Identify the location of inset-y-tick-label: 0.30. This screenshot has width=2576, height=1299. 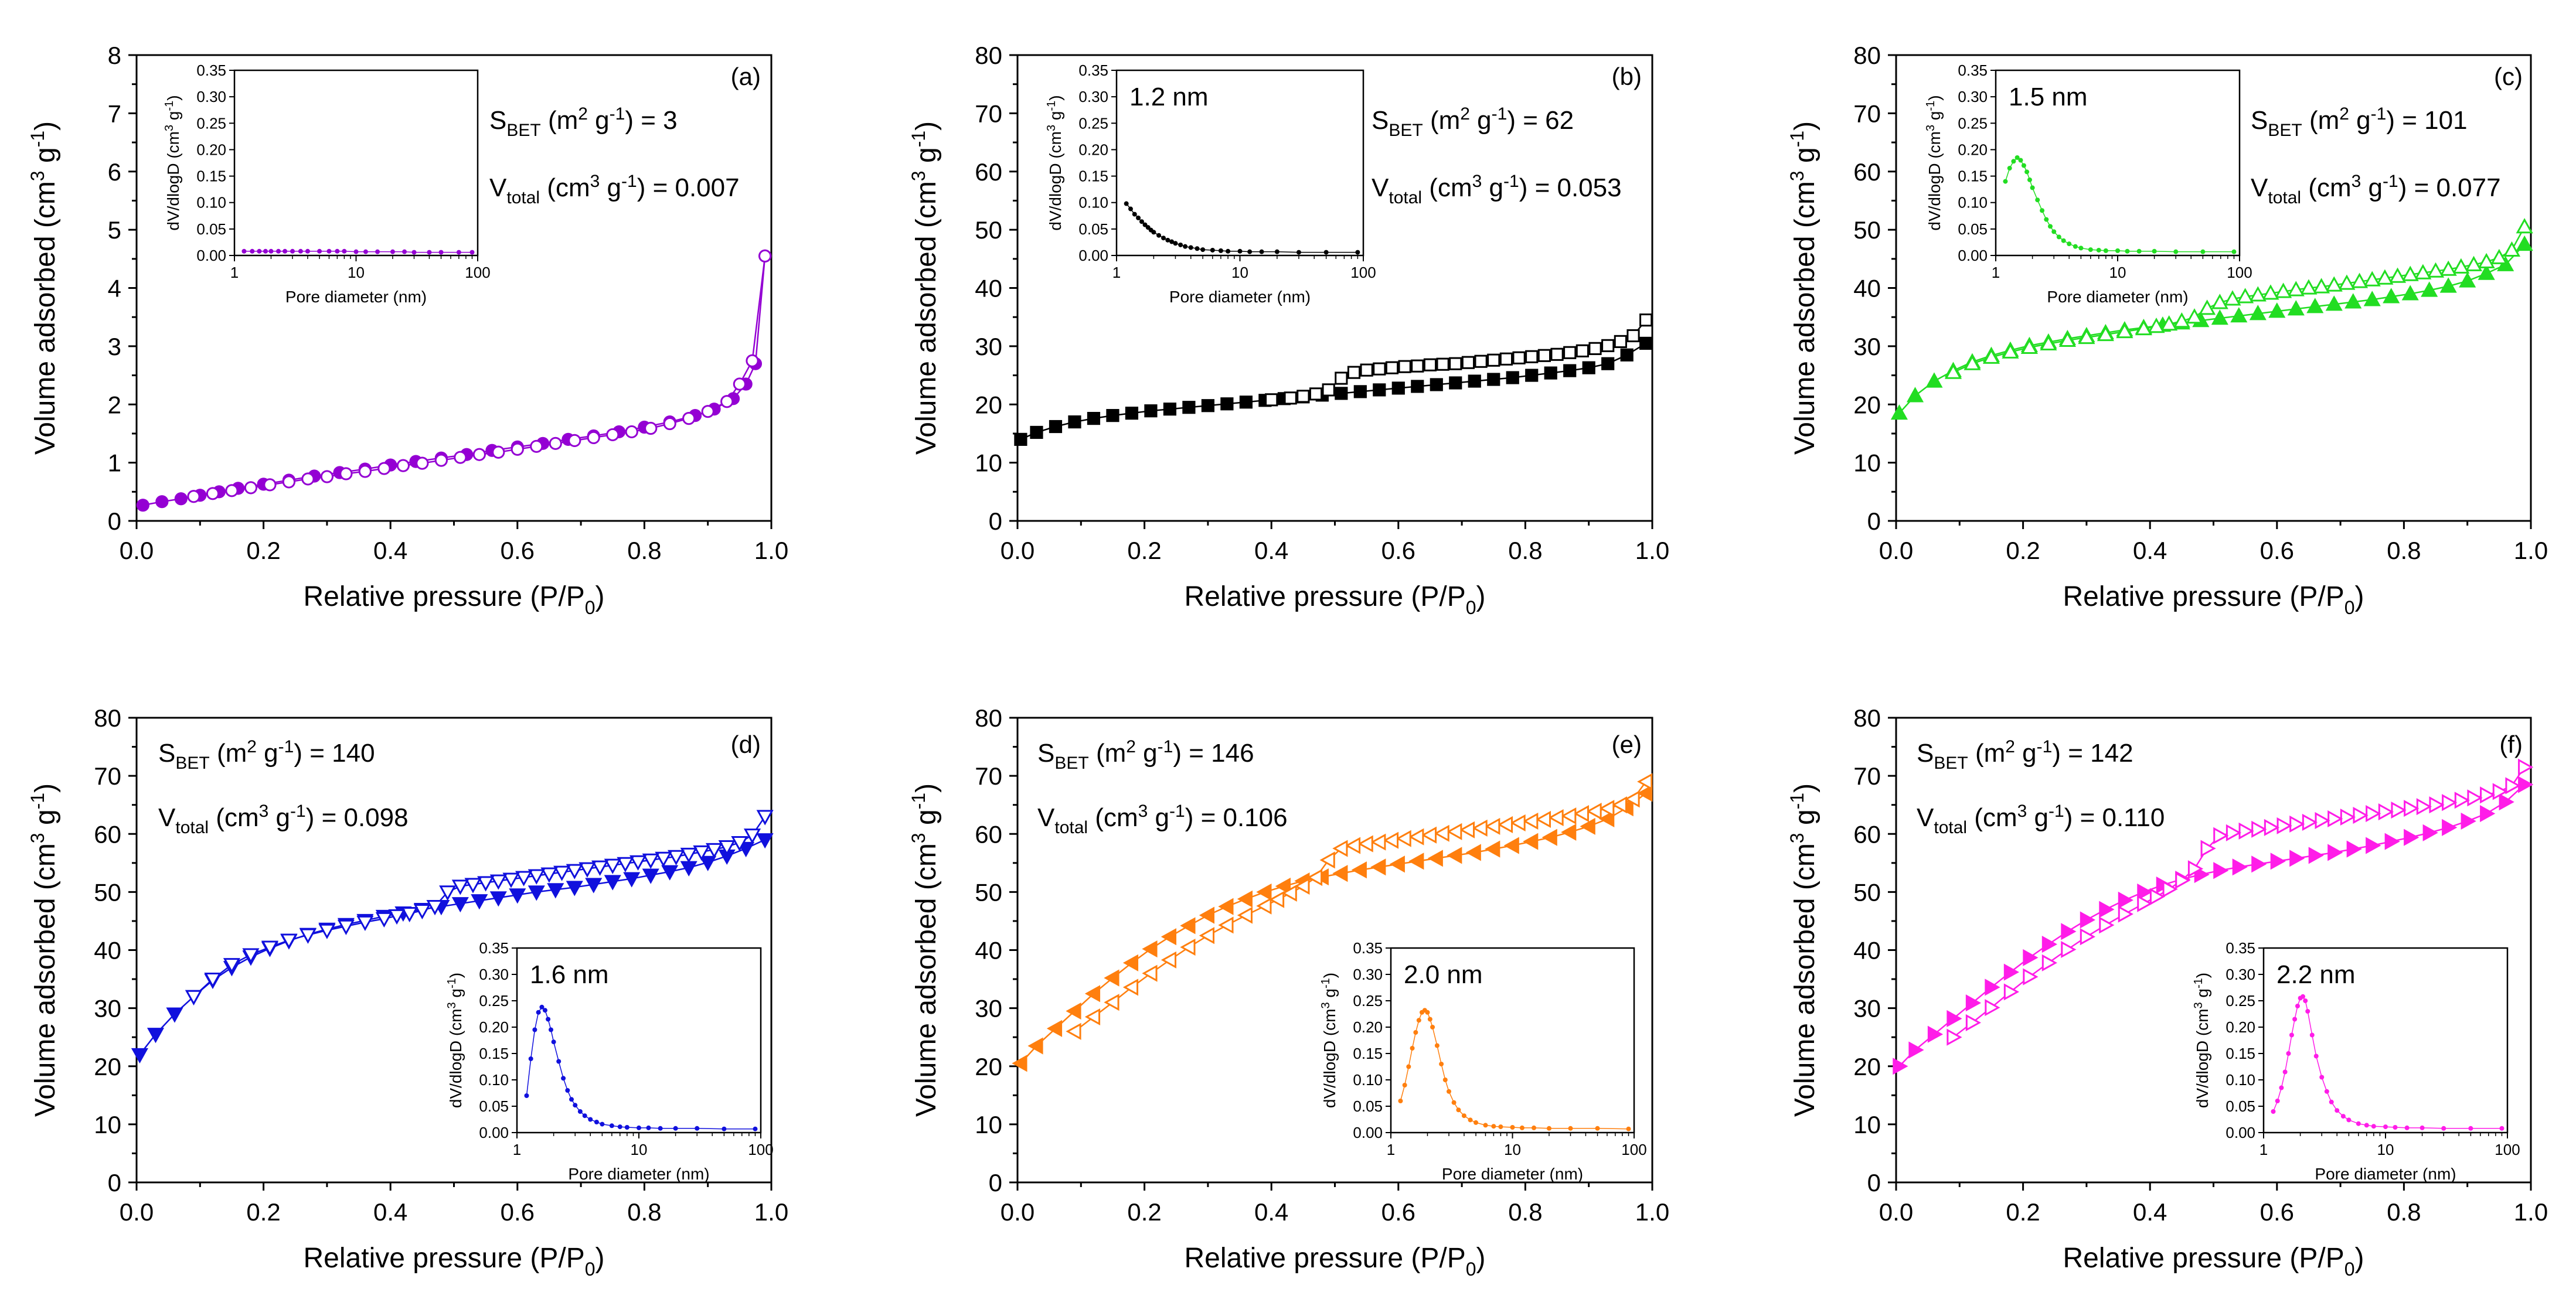
(1368, 974).